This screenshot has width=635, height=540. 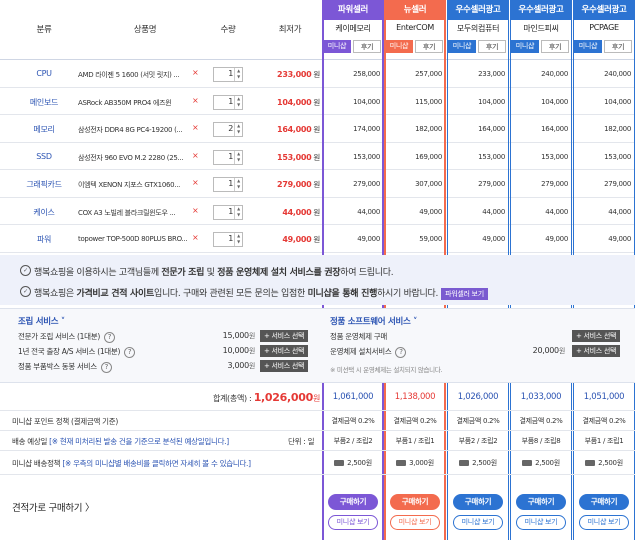 I want to click on vendor-tab: 파워셀러, so click(x=353, y=10).